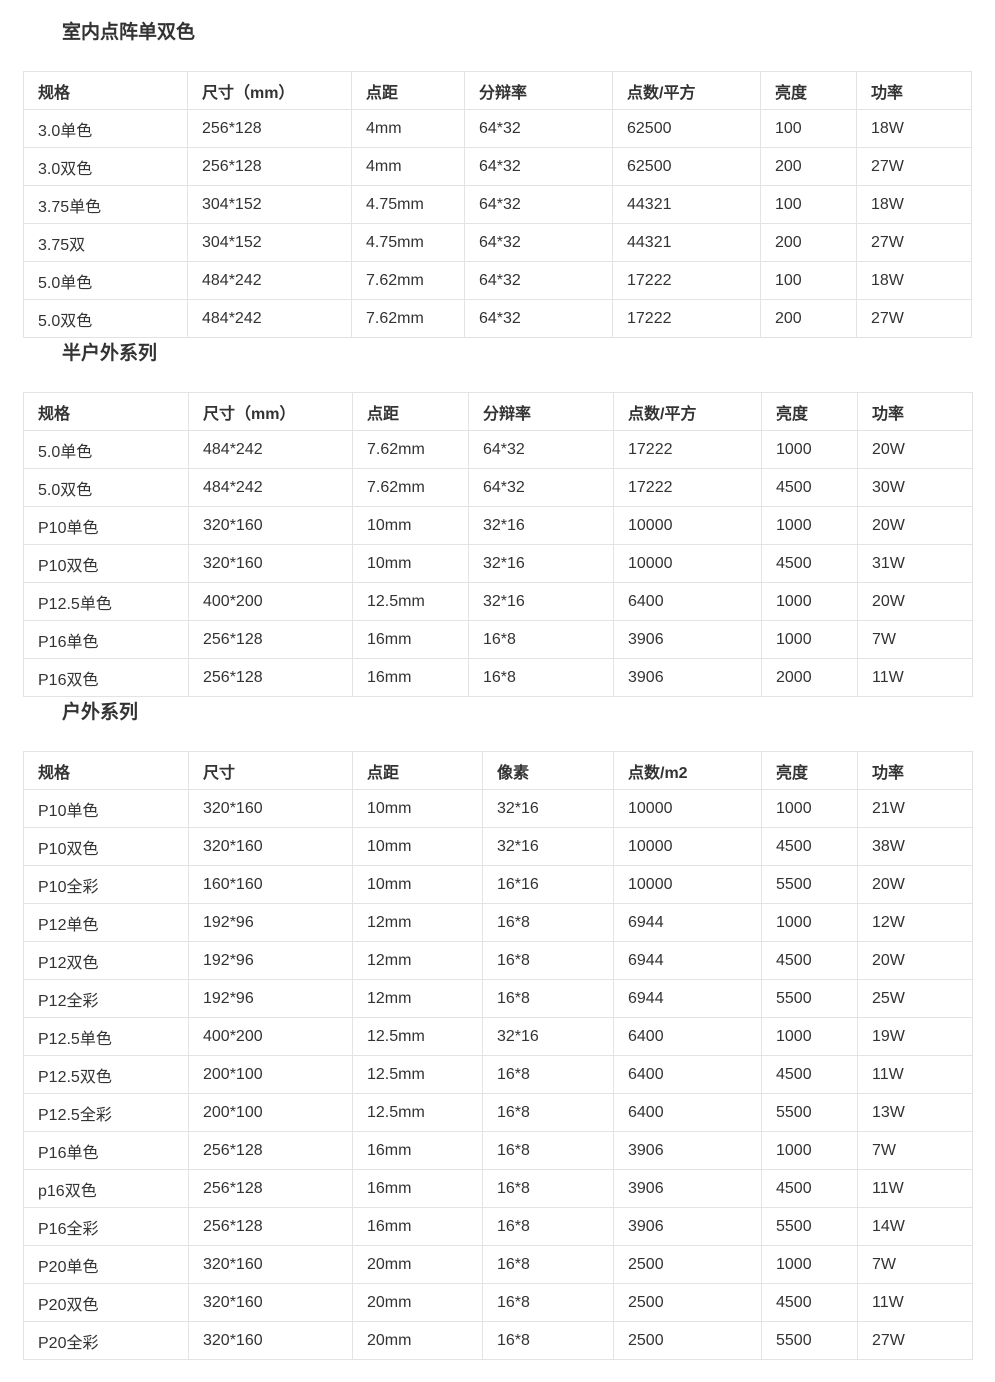  I want to click on table-cell: 17222, so click(687, 487).